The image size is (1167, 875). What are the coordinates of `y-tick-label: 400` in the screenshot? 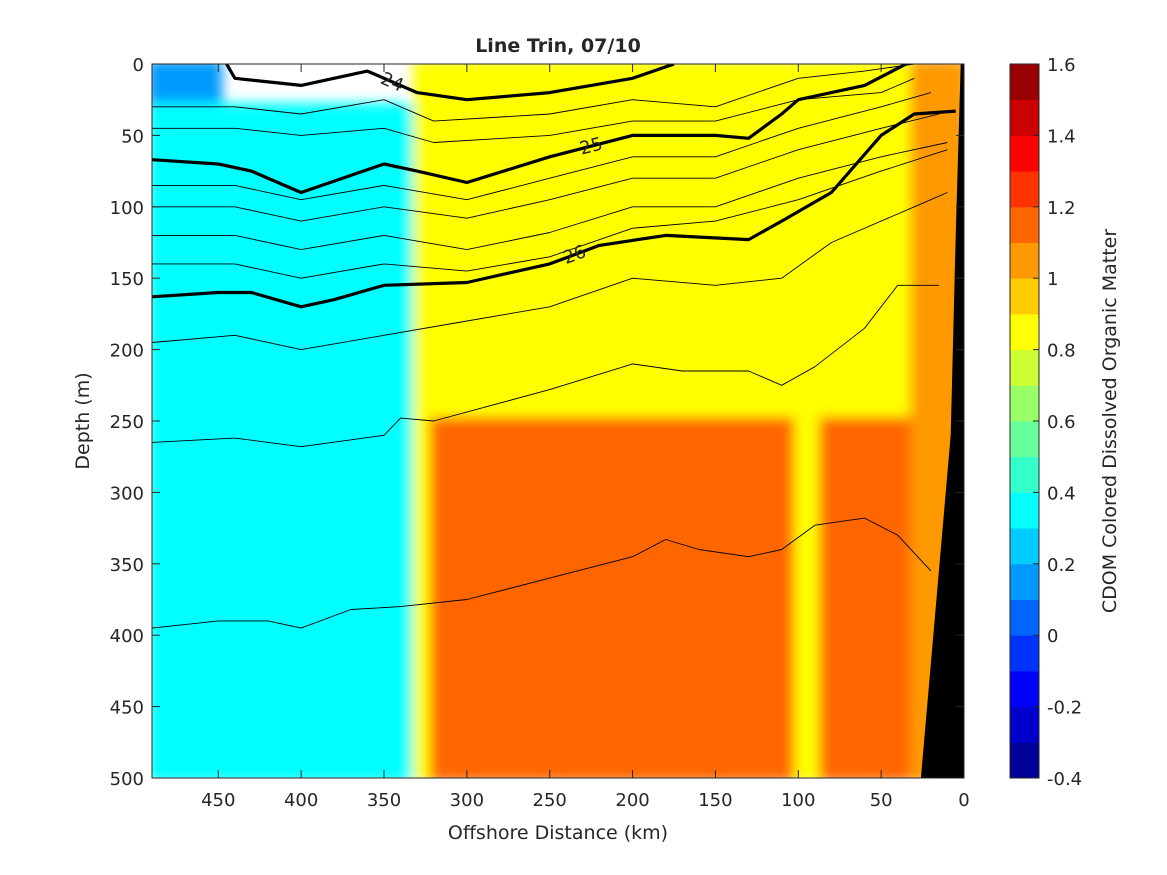 It's located at (127, 636).